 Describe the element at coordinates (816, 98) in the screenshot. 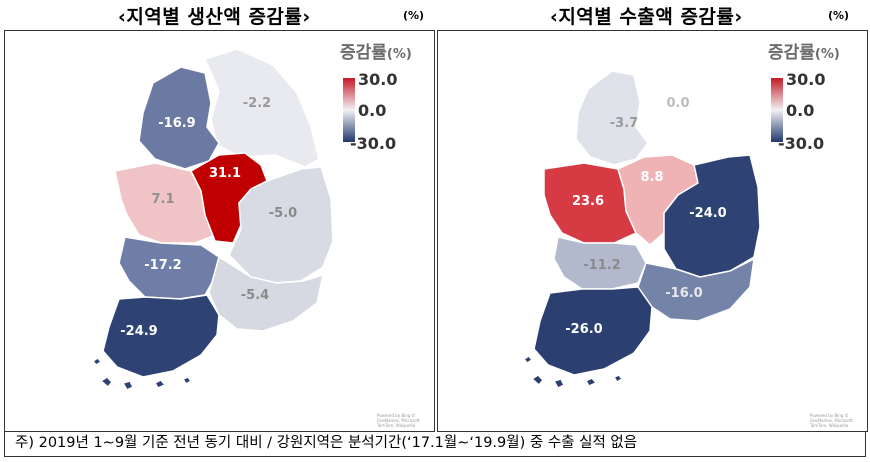

I see `right-legend: 증감률(%) 30.0 0.0 -30.0` at that location.